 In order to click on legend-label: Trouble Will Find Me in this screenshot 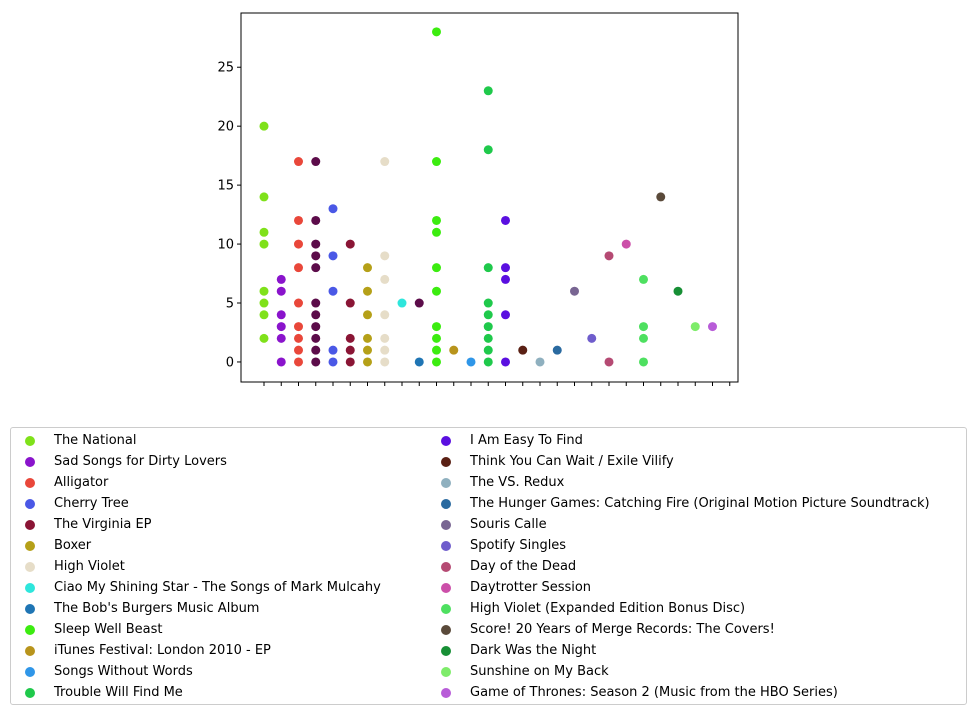, I will do `click(118, 692)`.